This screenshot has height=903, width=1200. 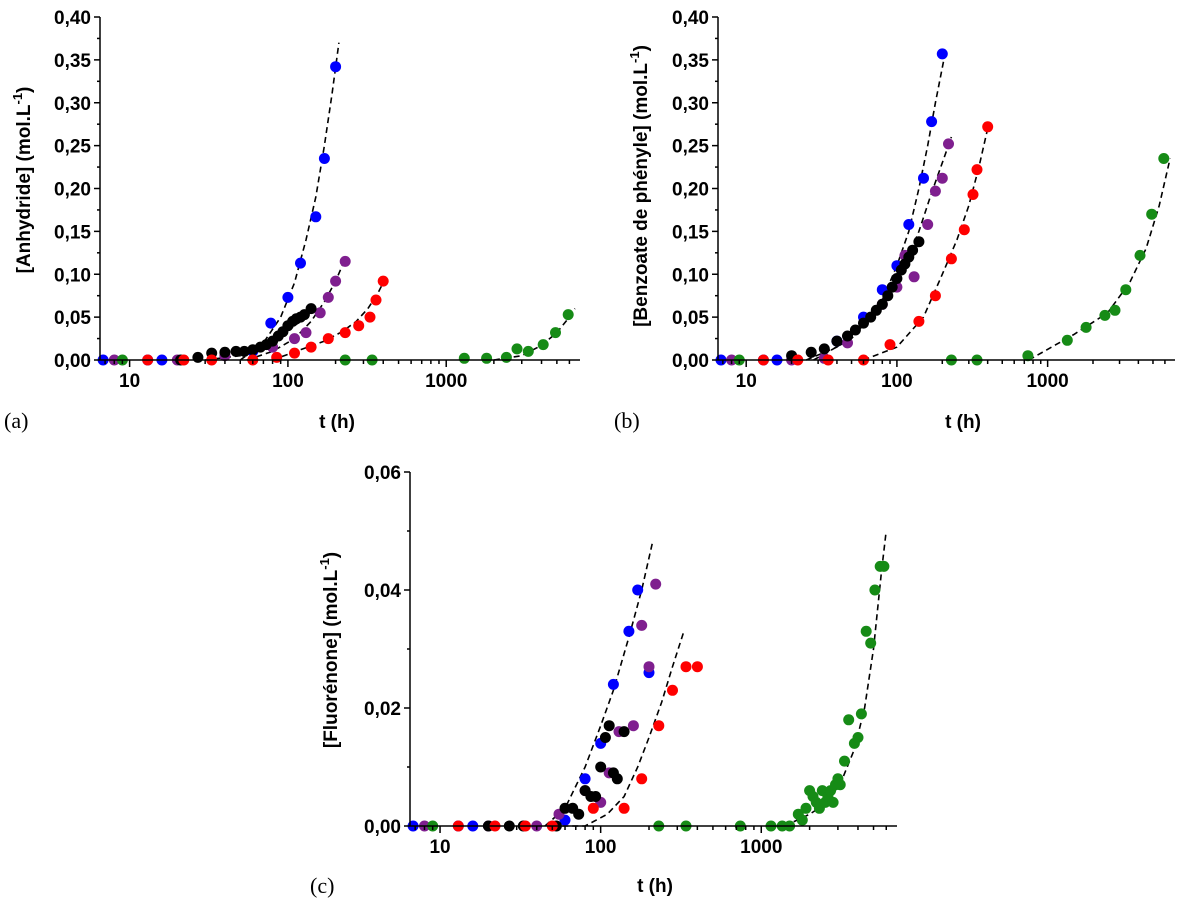 I want to click on y-axis-title-b: [Benzoate de phényle] (mol.L-1), so click(x=639, y=186).